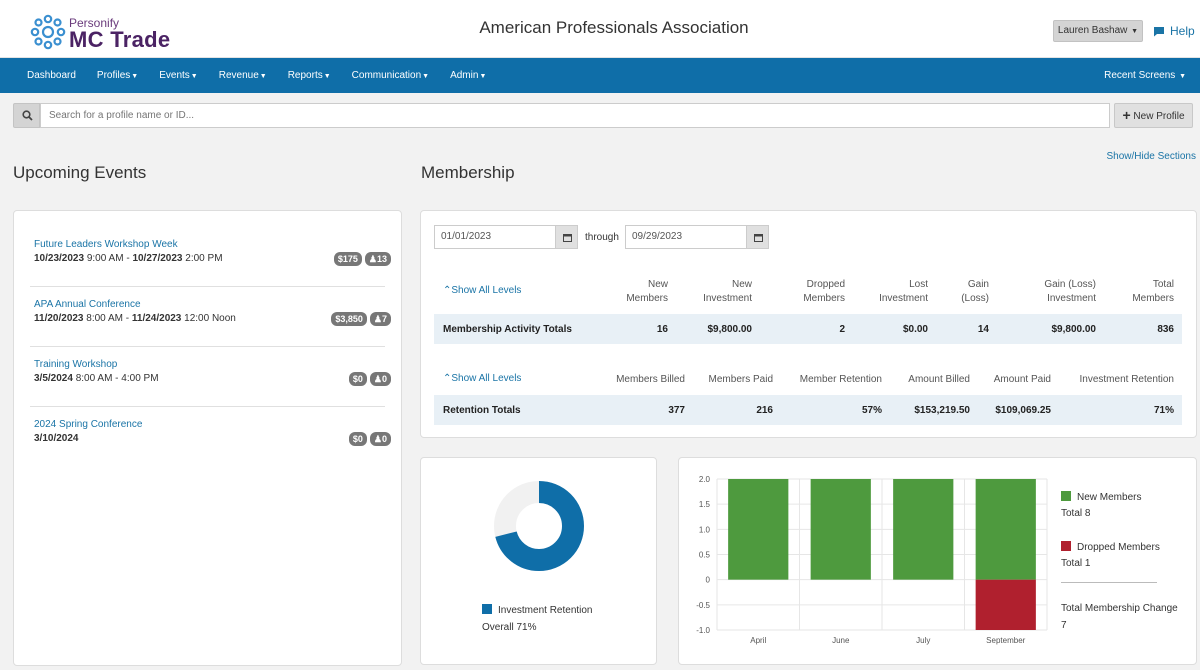  What do you see at coordinates (105, 258) in the screenshot?
I see `event-start-time: 9:00 AM` at bounding box center [105, 258].